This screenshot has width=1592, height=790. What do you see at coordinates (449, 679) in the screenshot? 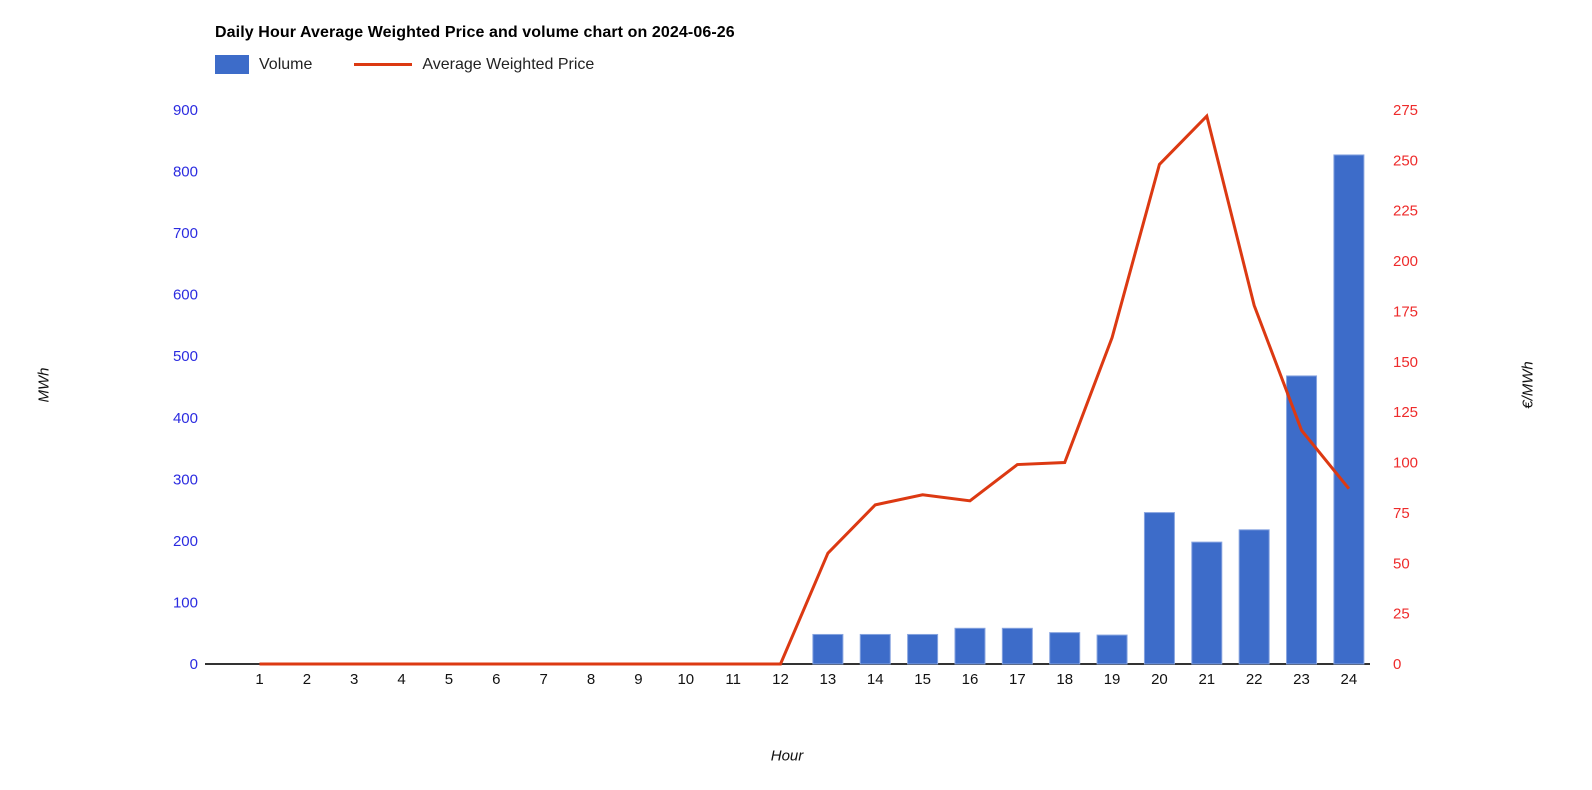
I see `x-axis-tick: 5` at bounding box center [449, 679].